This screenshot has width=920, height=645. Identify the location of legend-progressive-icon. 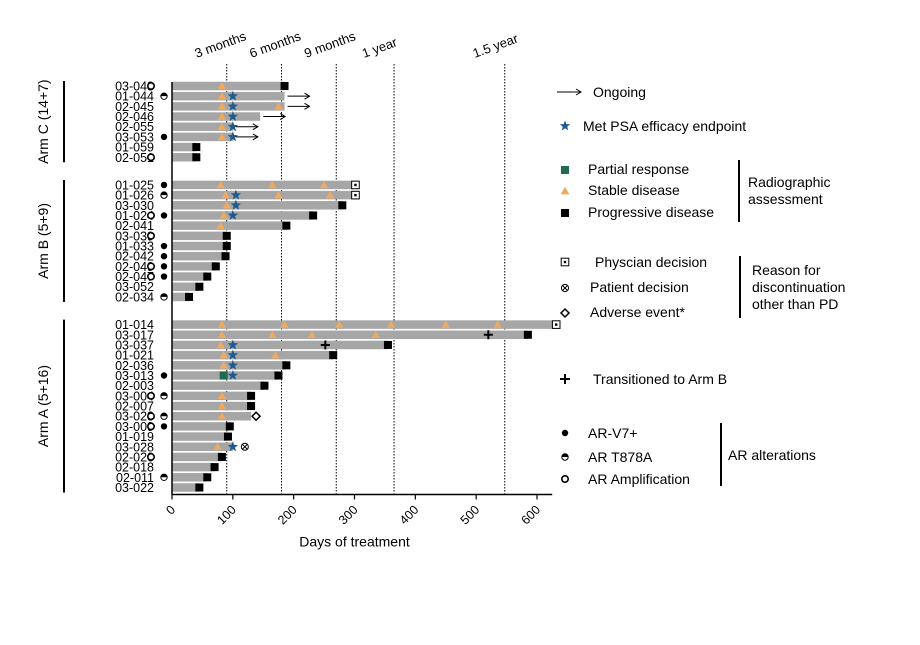
(565, 213).